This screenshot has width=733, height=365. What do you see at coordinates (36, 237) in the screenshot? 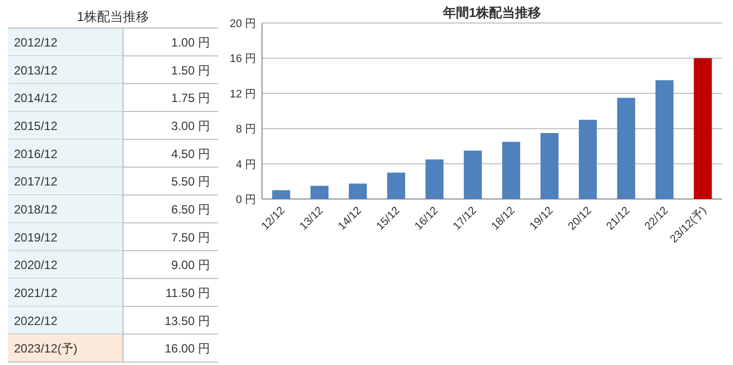
I see `text: 2019/12` at bounding box center [36, 237].